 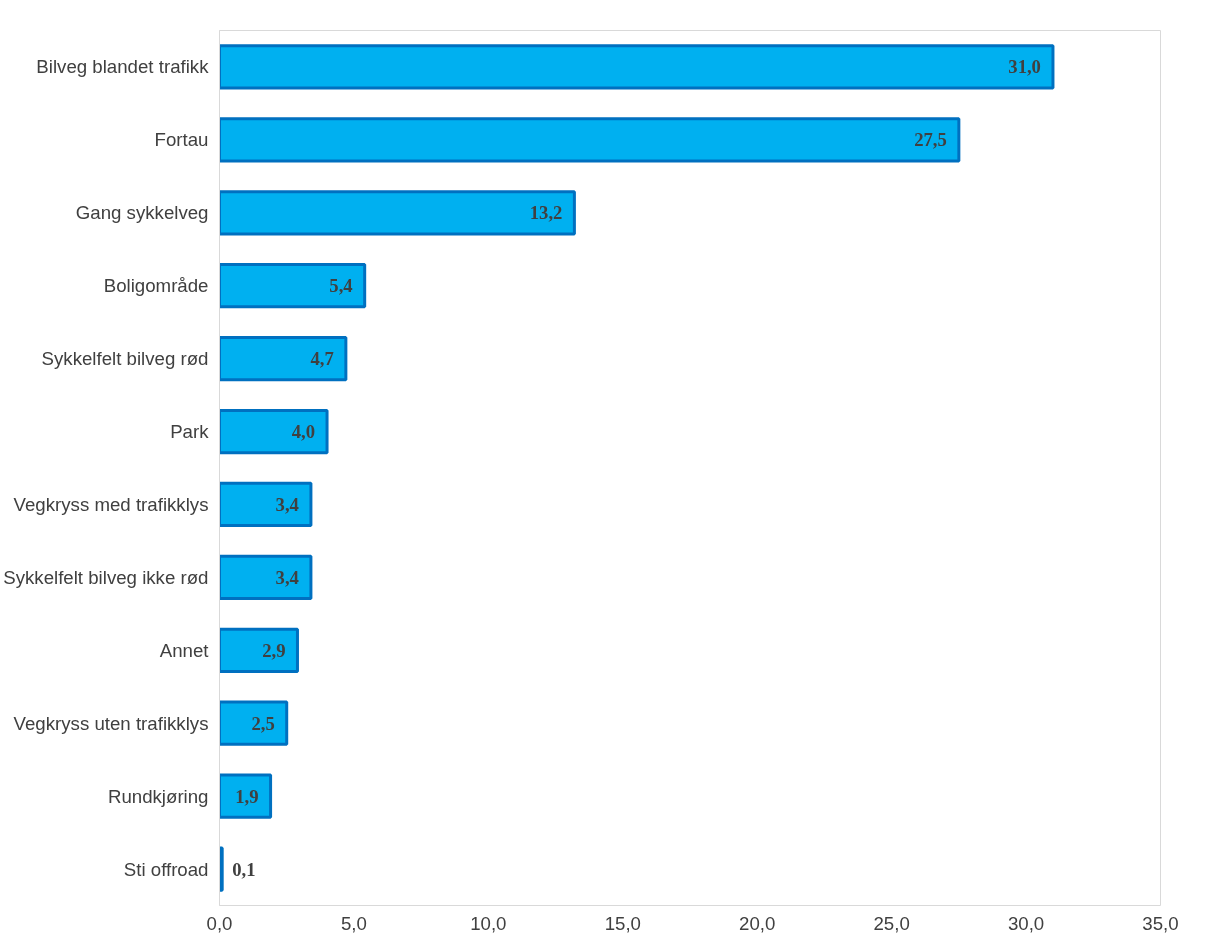 I want to click on data-label: 5,4, so click(x=341, y=286).